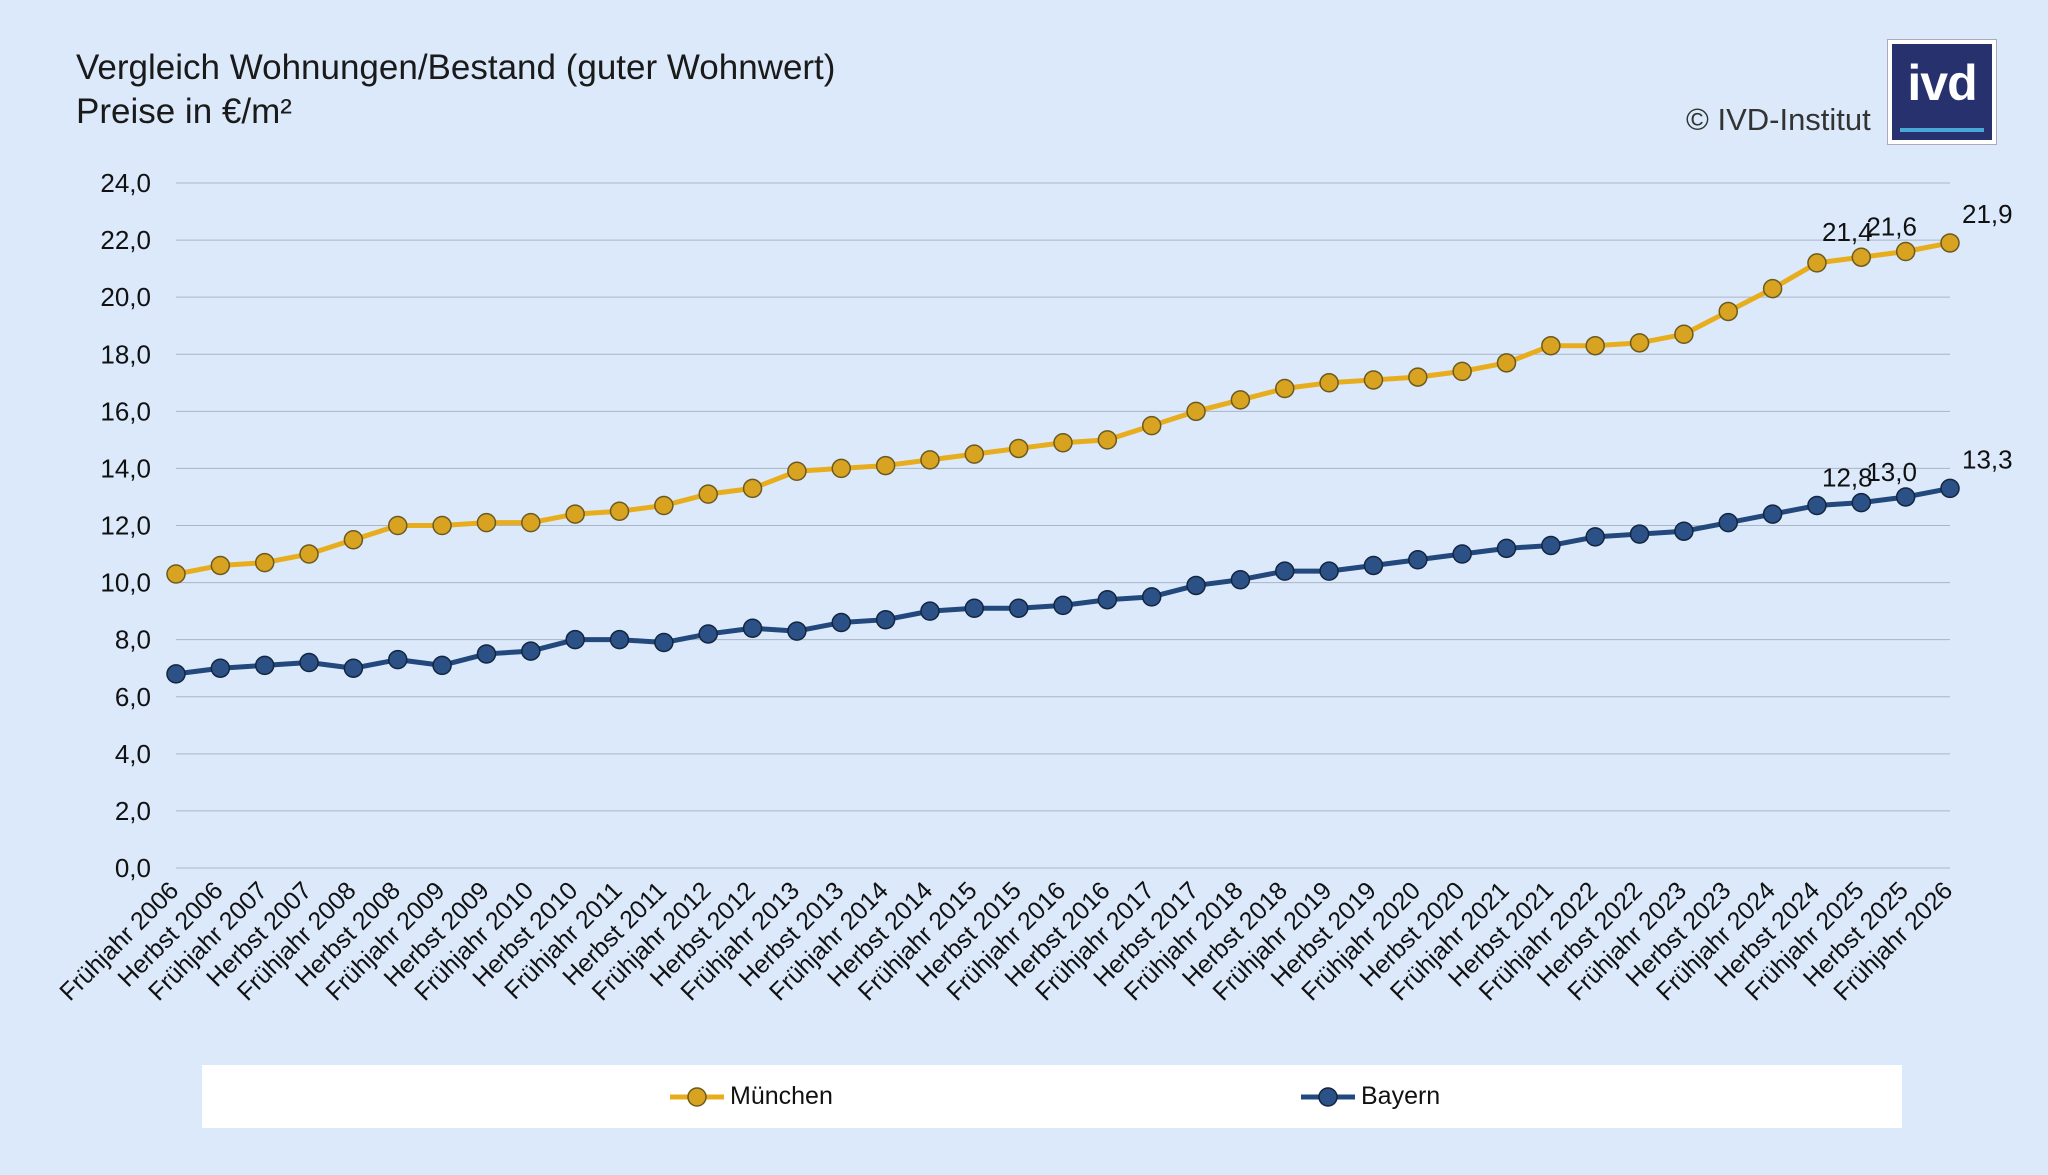 The width and height of the screenshot is (2048, 1175). I want to click on y-tick-label: 20,0, so click(125, 297).